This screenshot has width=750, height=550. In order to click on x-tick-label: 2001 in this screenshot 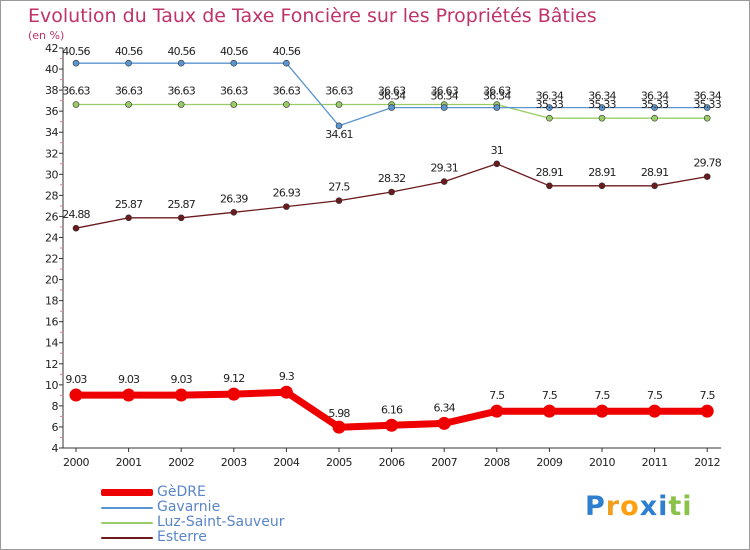, I will do `click(129, 462)`.